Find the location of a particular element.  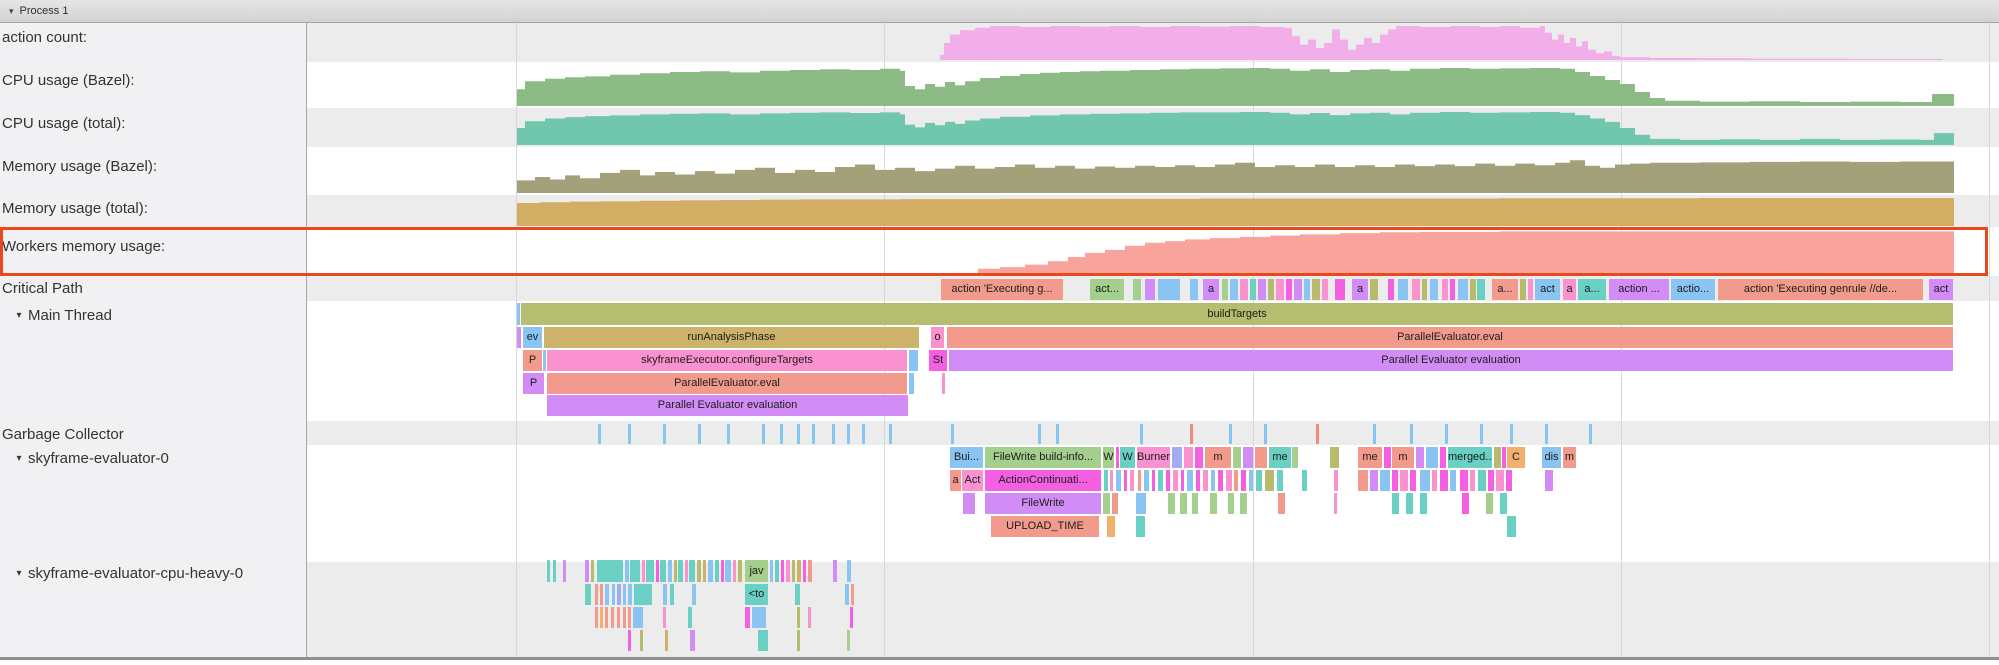

collapse-arrow-icon: ▾ is located at coordinates (19, 573).